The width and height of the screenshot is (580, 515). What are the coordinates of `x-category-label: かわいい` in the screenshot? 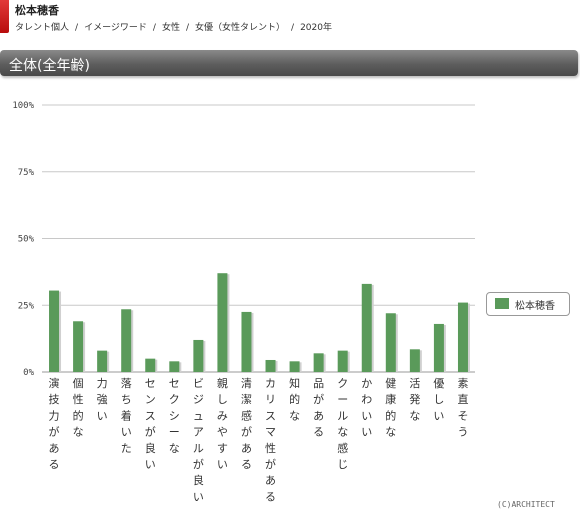 It's located at (366, 408).